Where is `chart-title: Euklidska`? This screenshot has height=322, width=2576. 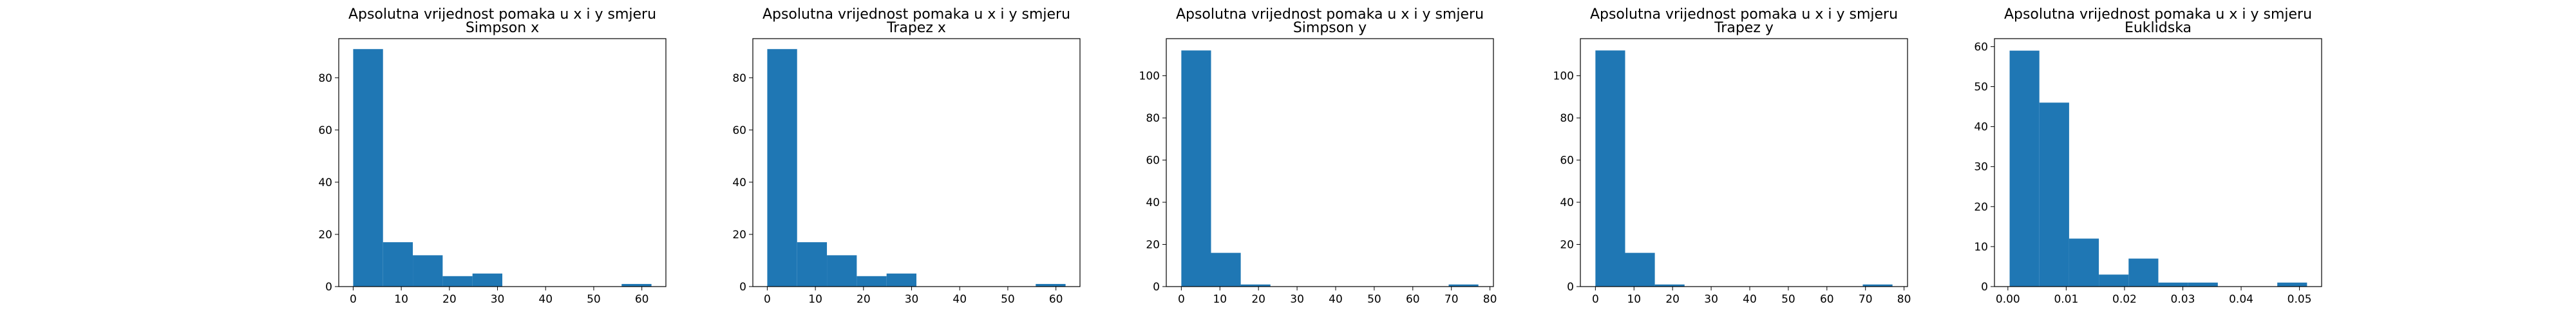
chart-title: Euklidska is located at coordinates (2158, 28).